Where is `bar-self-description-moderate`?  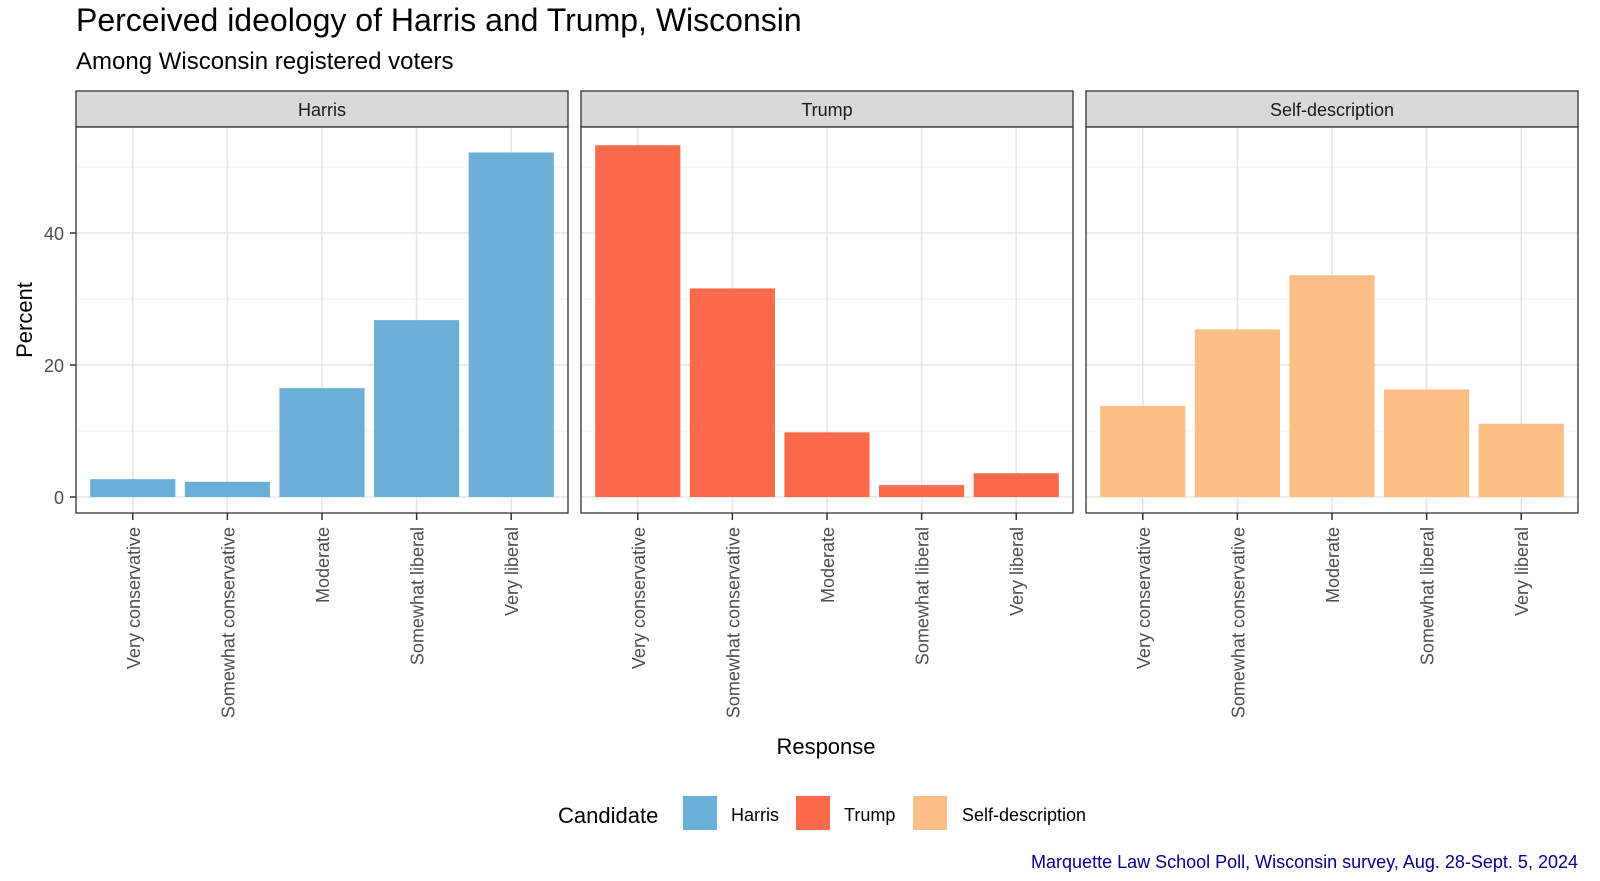
bar-self-description-moderate is located at coordinates (1332, 386).